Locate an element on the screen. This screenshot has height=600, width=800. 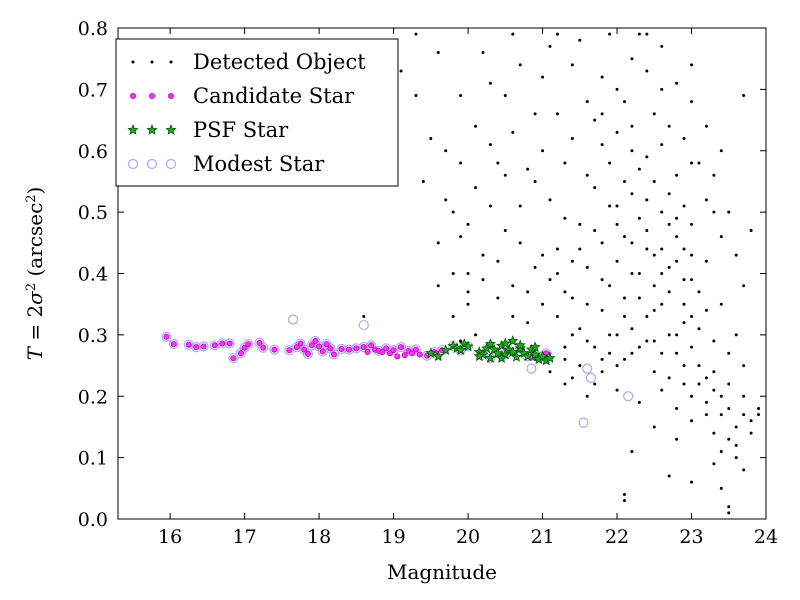
y-axis-title-part: 2 is located at coordinates (31, 287).